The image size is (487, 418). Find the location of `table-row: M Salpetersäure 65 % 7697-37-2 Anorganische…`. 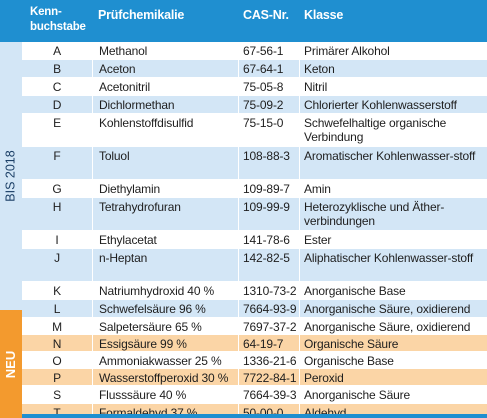

table-row: M Salpetersäure 65 % 7697-37-2 Anorganische… is located at coordinates (254, 326).